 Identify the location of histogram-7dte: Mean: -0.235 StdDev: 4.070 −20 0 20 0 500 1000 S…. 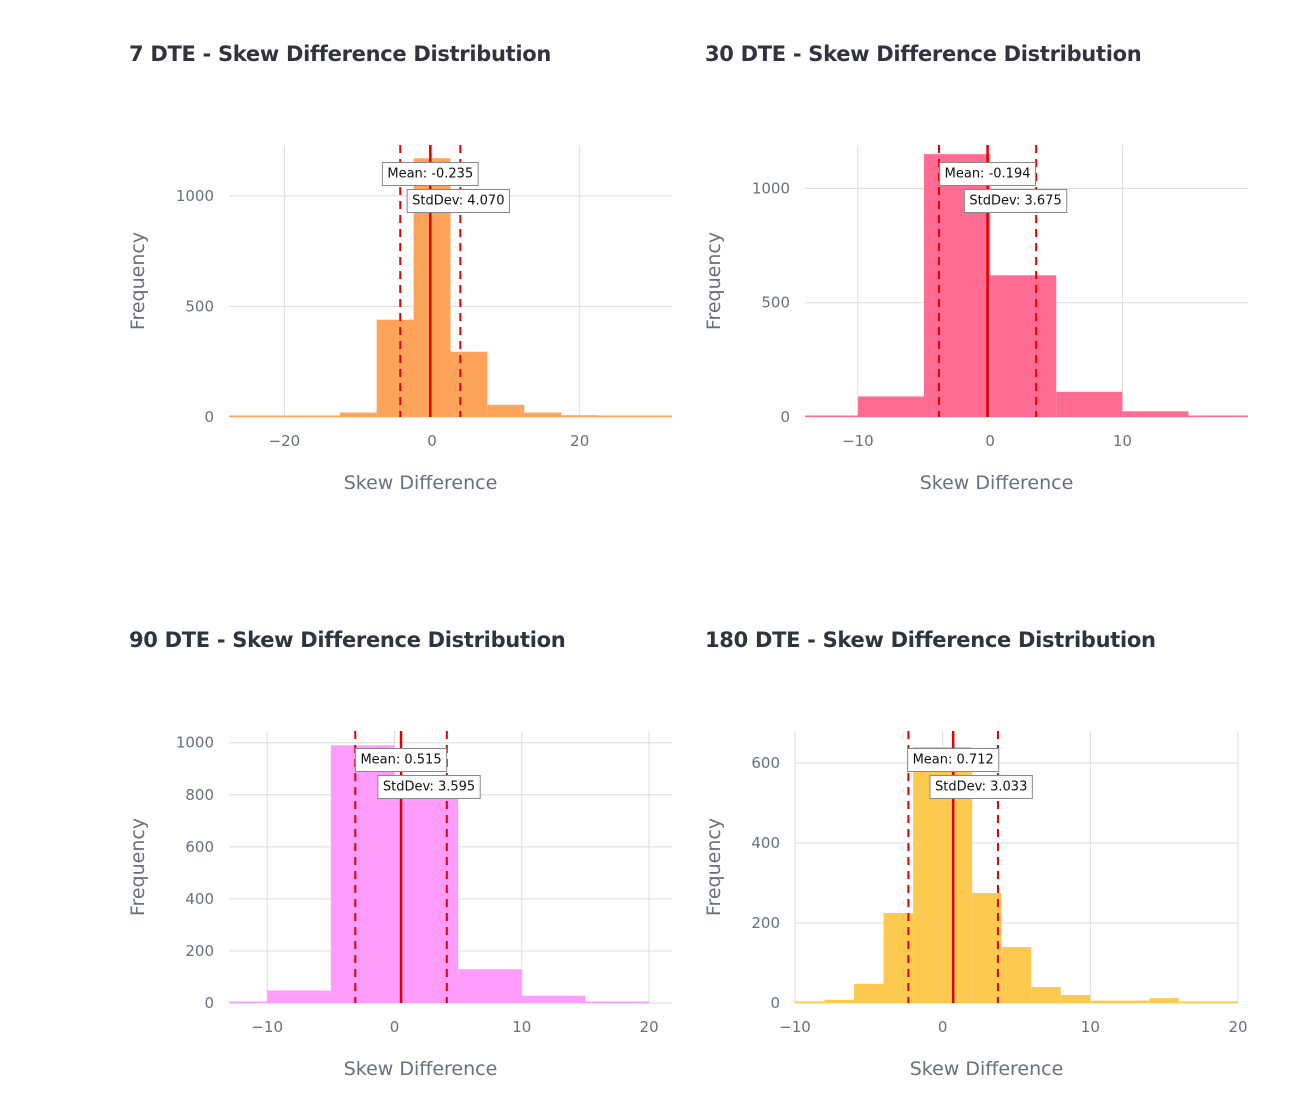
(399, 319).